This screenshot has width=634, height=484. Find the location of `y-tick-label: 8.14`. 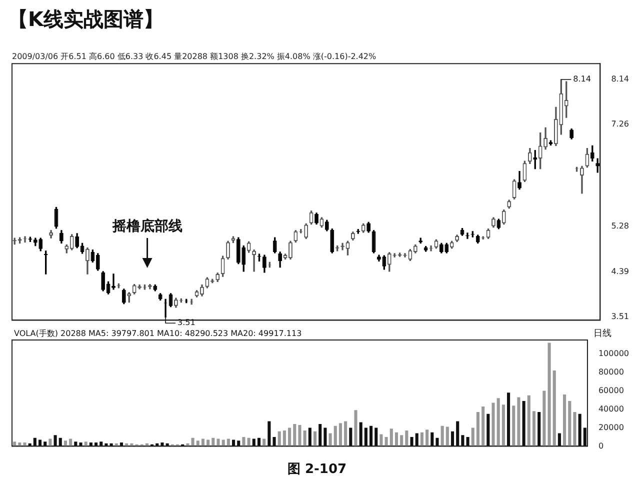

y-tick-label: 8.14 is located at coordinates (620, 79).